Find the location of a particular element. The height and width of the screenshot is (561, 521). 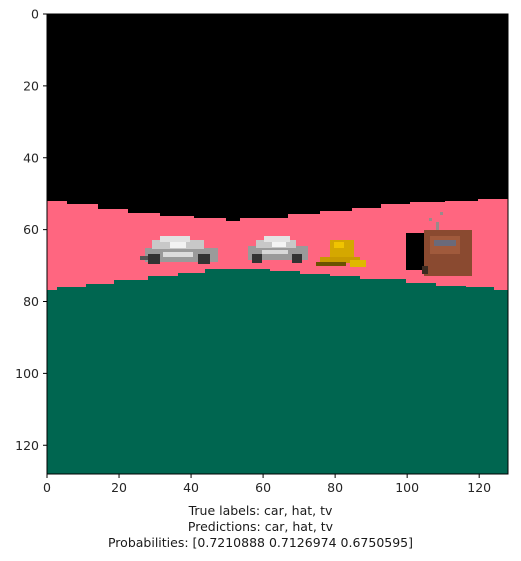

y-axis: 0 20 40 60 80 100 120 is located at coordinates (31, 230).